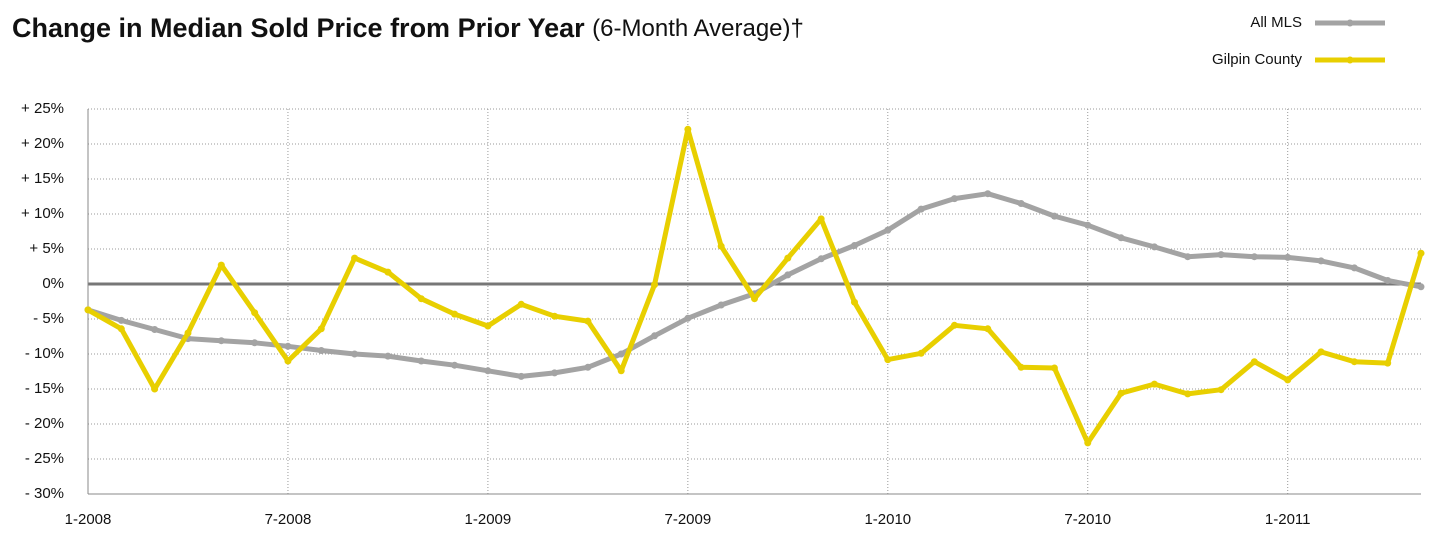 Image resolution: width=1431 pixels, height=533 pixels. What do you see at coordinates (288, 519) in the screenshot?
I see `x-tick-label: 7-2008` at bounding box center [288, 519].